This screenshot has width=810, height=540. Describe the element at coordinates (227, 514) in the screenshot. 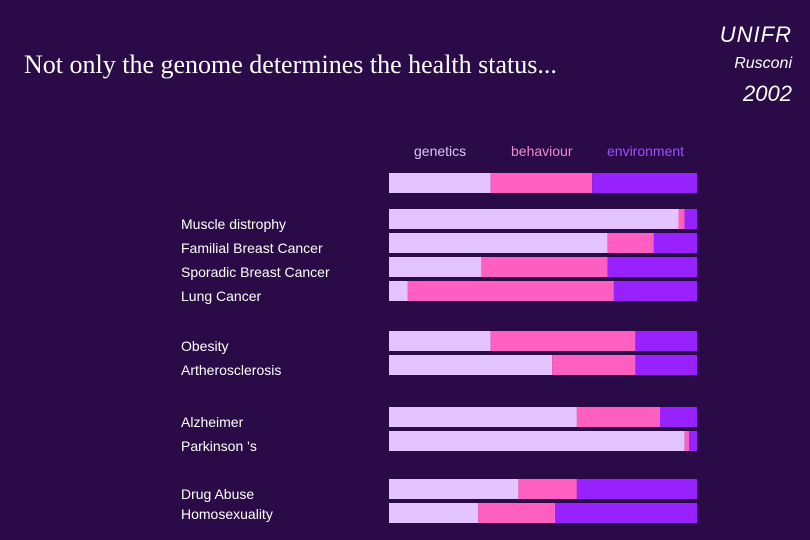

I see `row-label-homosexuality: Homosexuality` at that location.